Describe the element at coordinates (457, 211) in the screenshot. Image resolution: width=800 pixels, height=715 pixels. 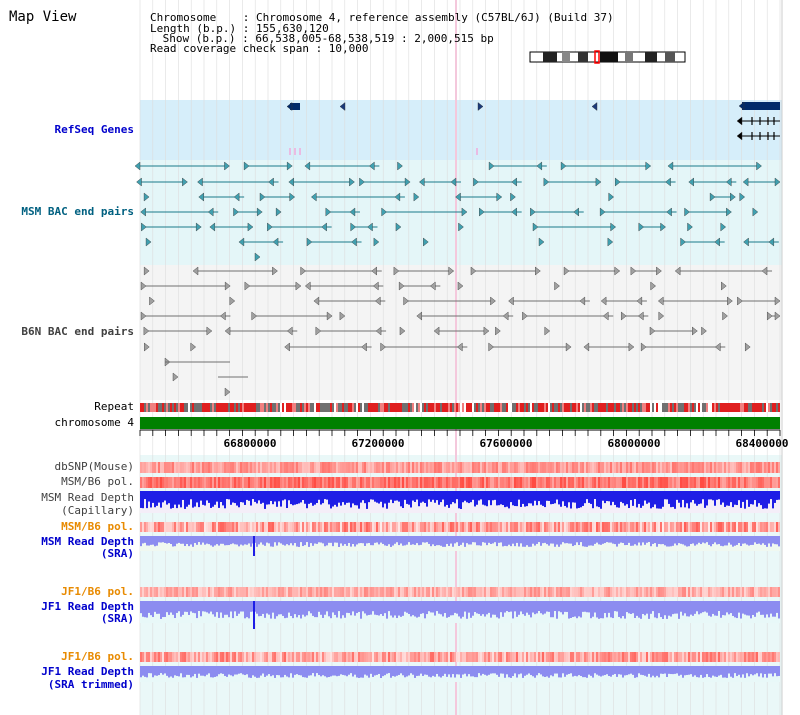
I see `msm-bac-track` at that location.